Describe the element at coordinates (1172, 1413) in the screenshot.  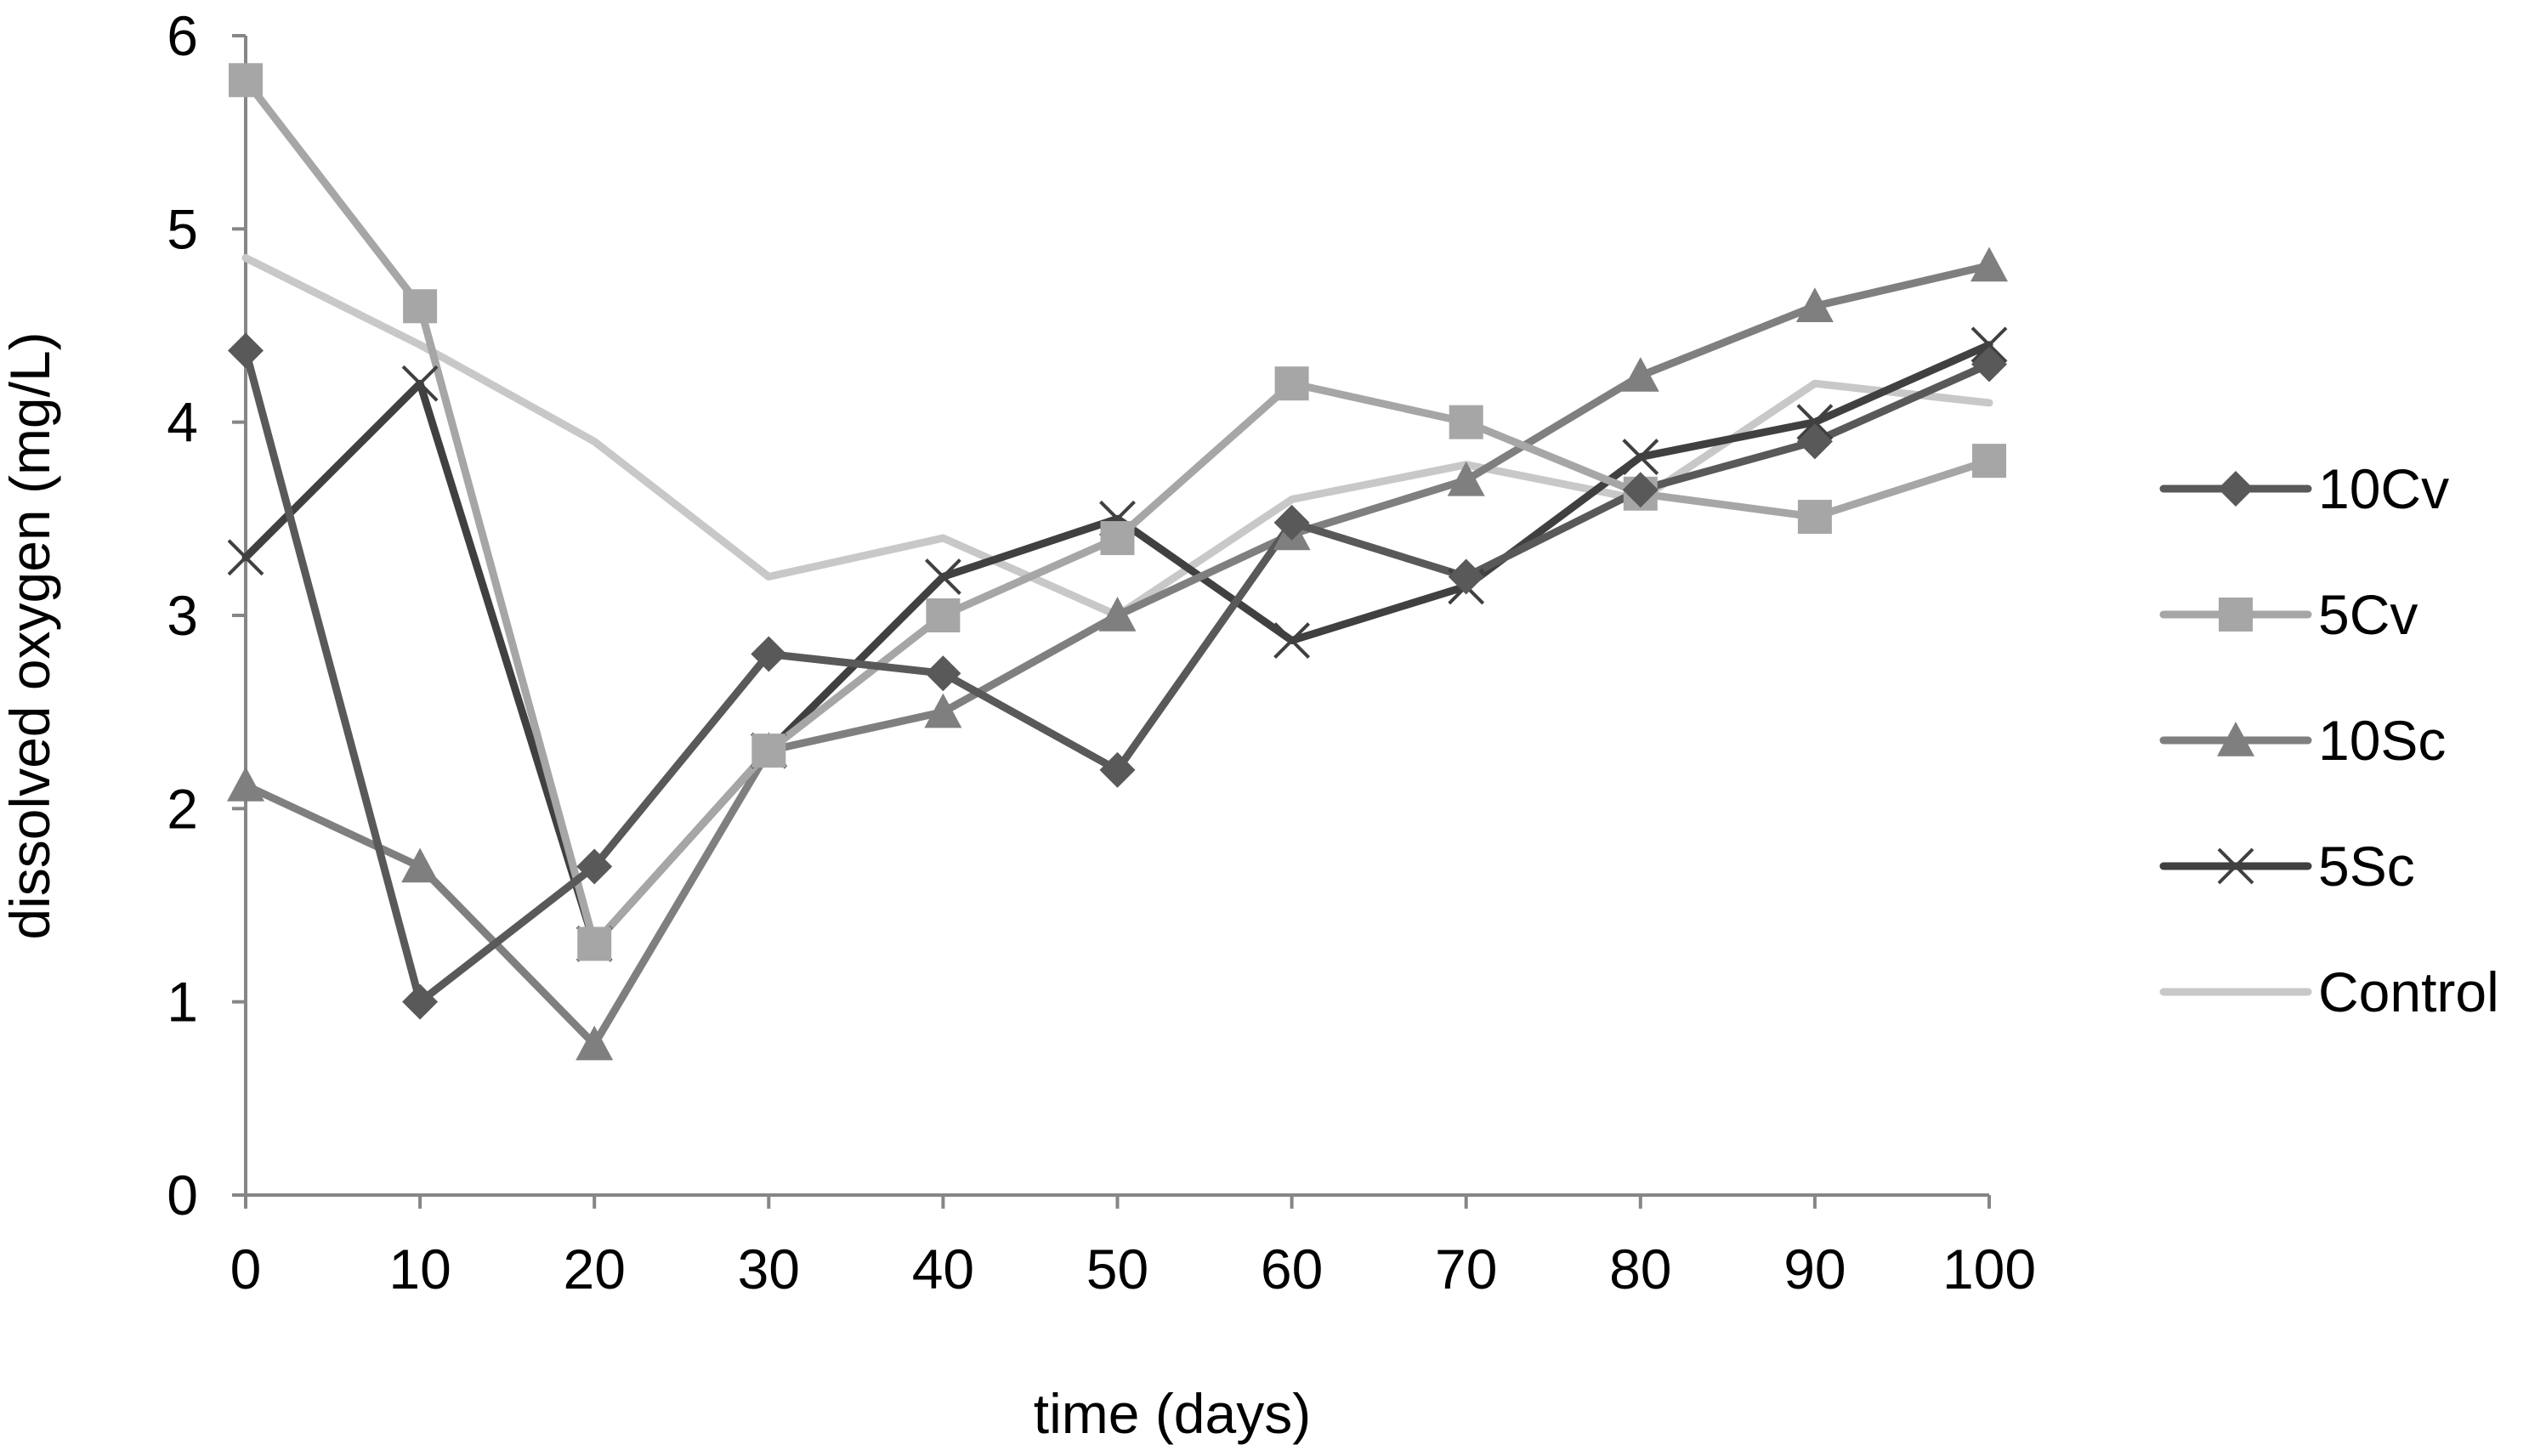
I see `x-axis-title: time (days)` at that location.